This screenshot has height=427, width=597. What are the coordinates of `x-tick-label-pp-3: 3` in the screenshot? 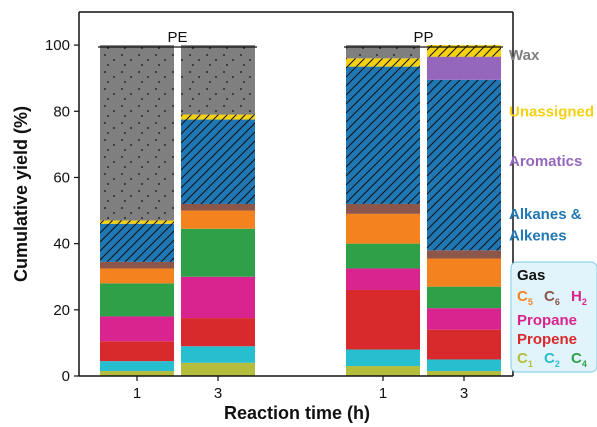 It's located at (464, 393).